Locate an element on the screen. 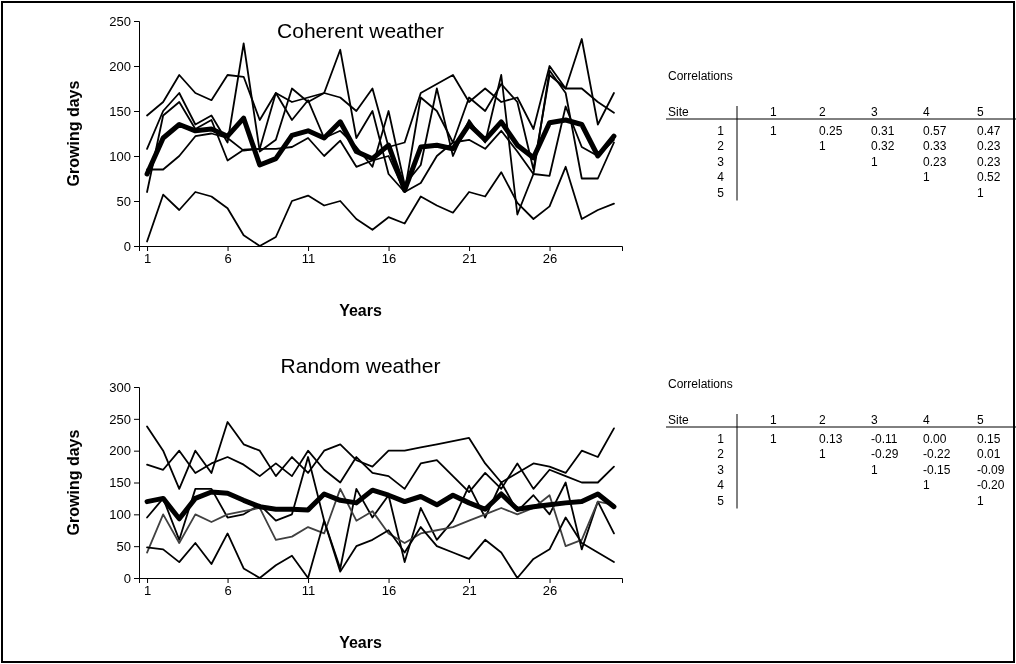  data-label: -0.29 is located at coordinates (885, 454).